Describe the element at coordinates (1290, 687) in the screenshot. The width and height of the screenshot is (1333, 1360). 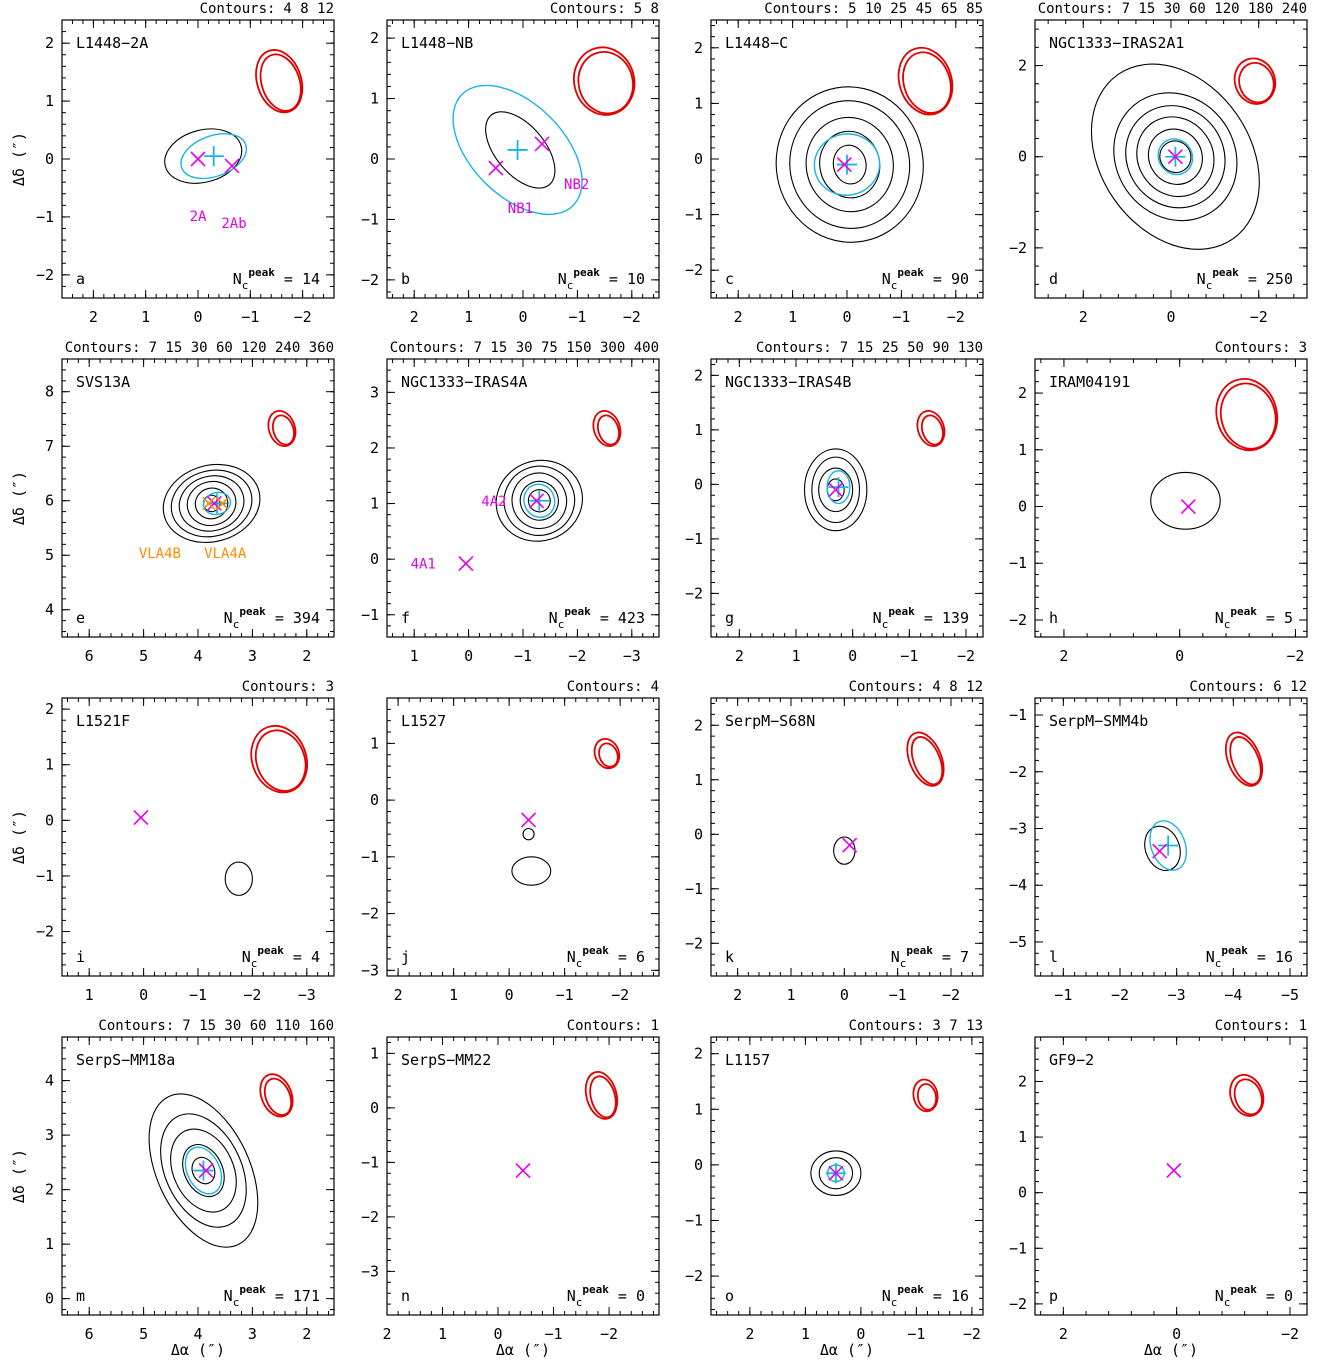
I see `contour-levels: 6 12` at that location.